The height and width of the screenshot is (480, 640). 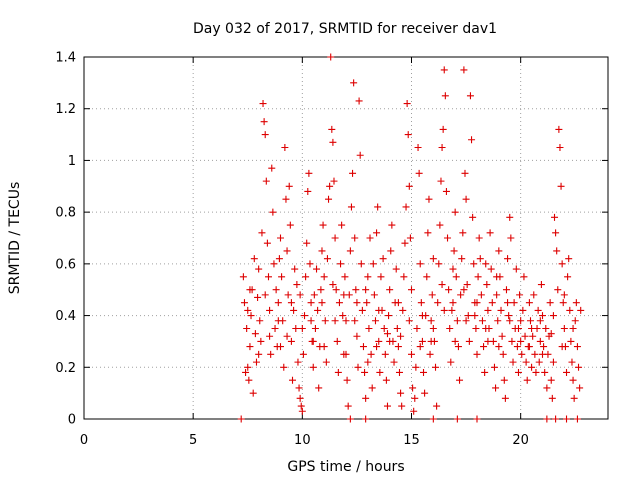 What do you see at coordinates (65, 213) in the screenshot?
I see `y-tick-label: 0.8` at bounding box center [65, 213].